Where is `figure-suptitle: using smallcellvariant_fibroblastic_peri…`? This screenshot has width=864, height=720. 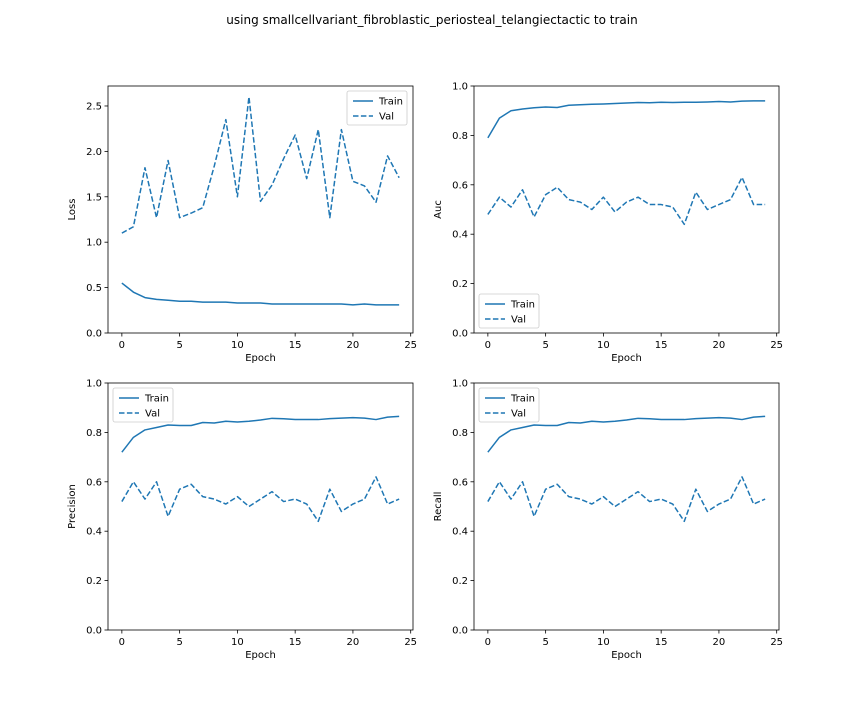
figure-suptitle: using smallcellvariant_fibroblastic_peri… is located at coordinates (431, 20).